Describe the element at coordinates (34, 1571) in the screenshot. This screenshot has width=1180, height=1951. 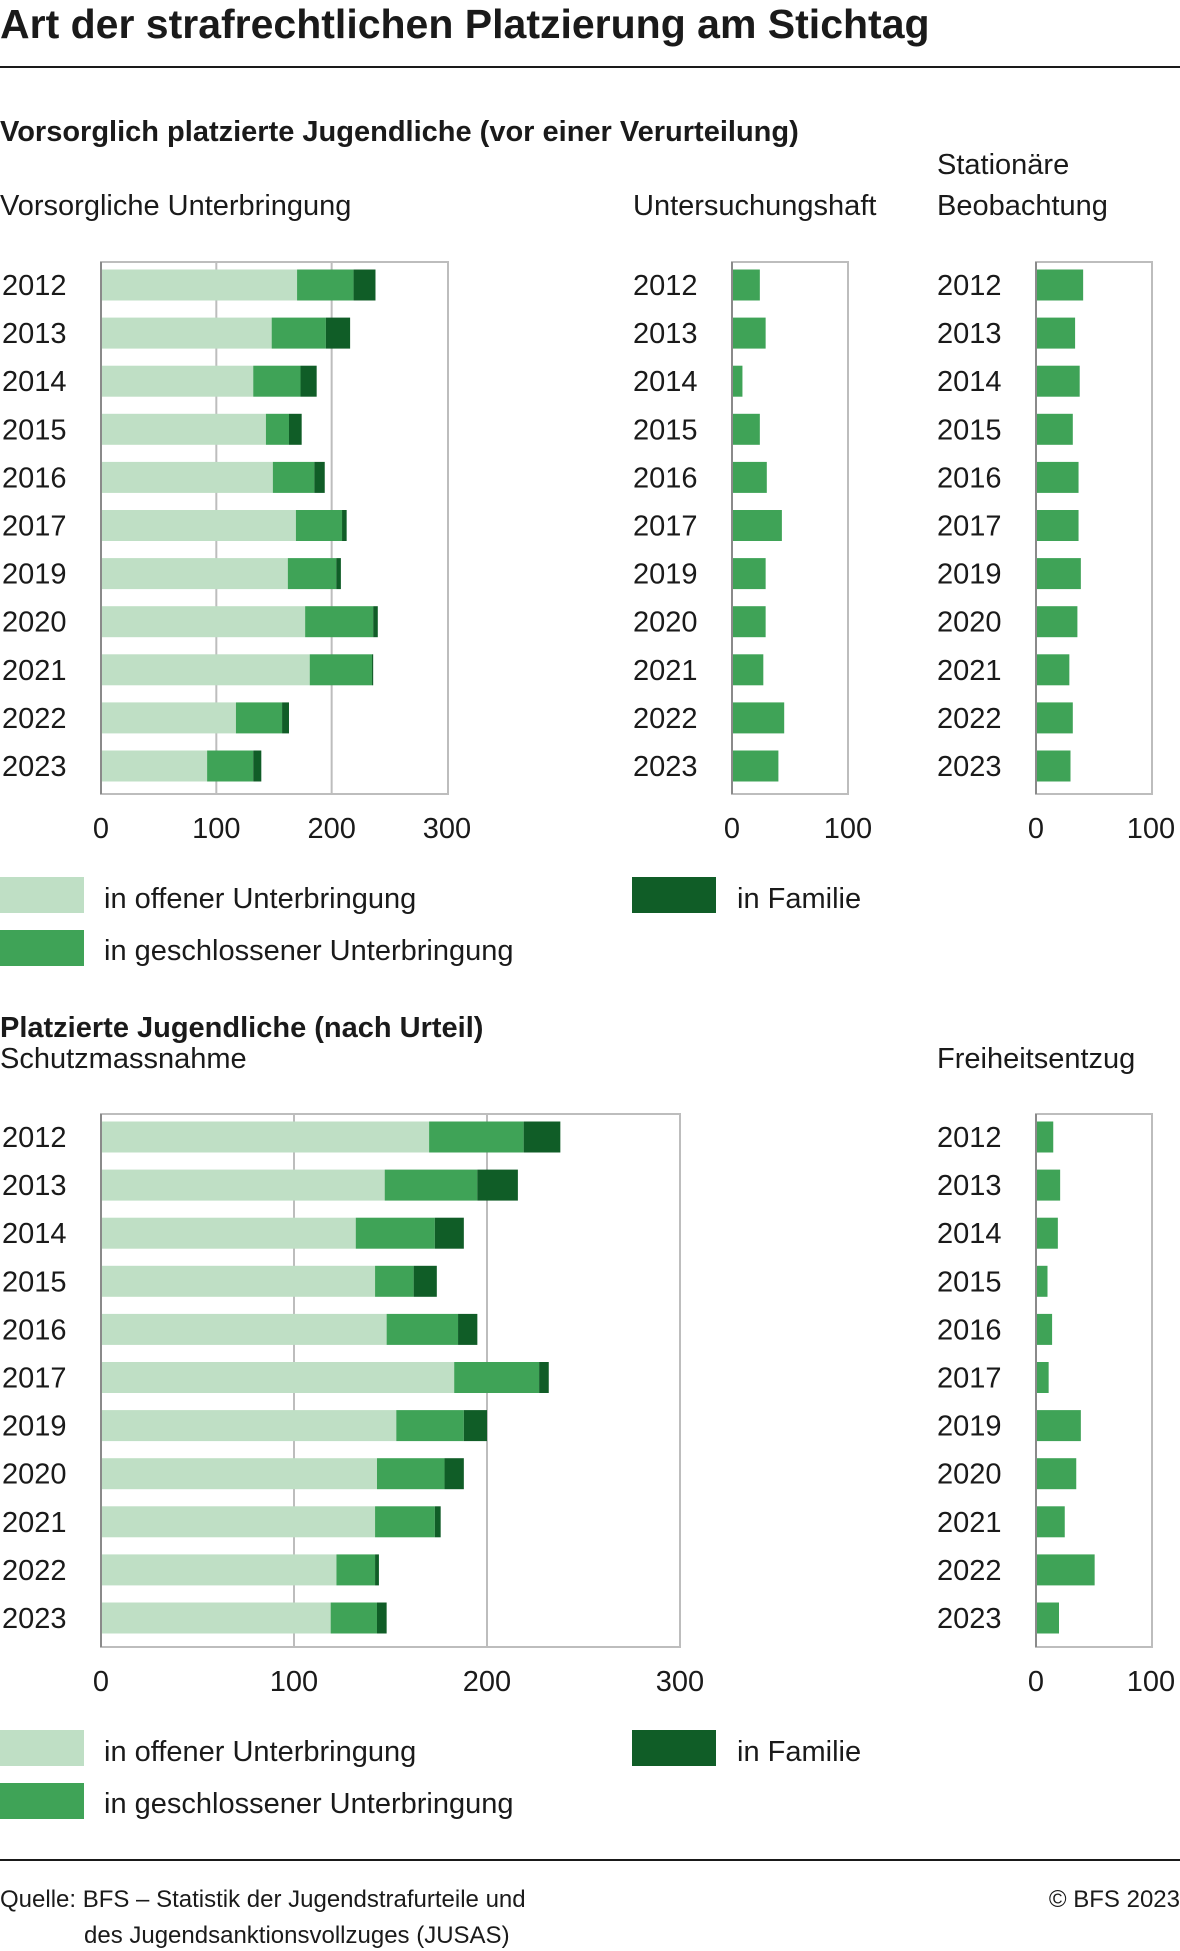
I see `chart4-category-label: 2022` at that location.